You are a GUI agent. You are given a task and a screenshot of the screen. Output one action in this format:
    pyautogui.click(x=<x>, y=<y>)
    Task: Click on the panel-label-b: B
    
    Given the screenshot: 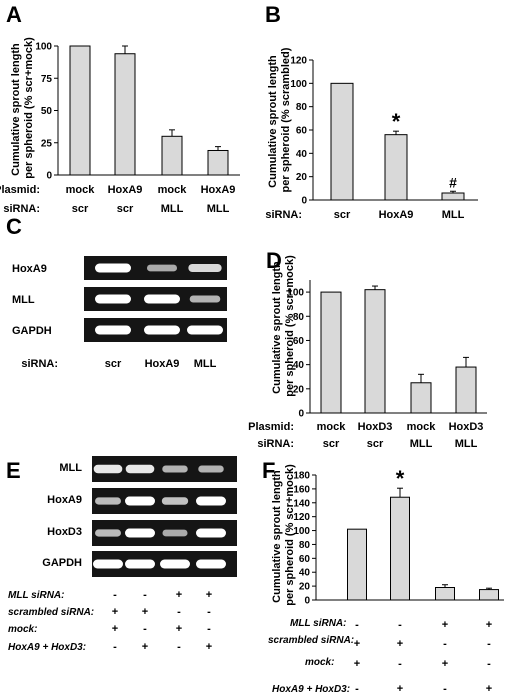 What is the action you would take?
    pyautogui.click(x=273, y=14)
    